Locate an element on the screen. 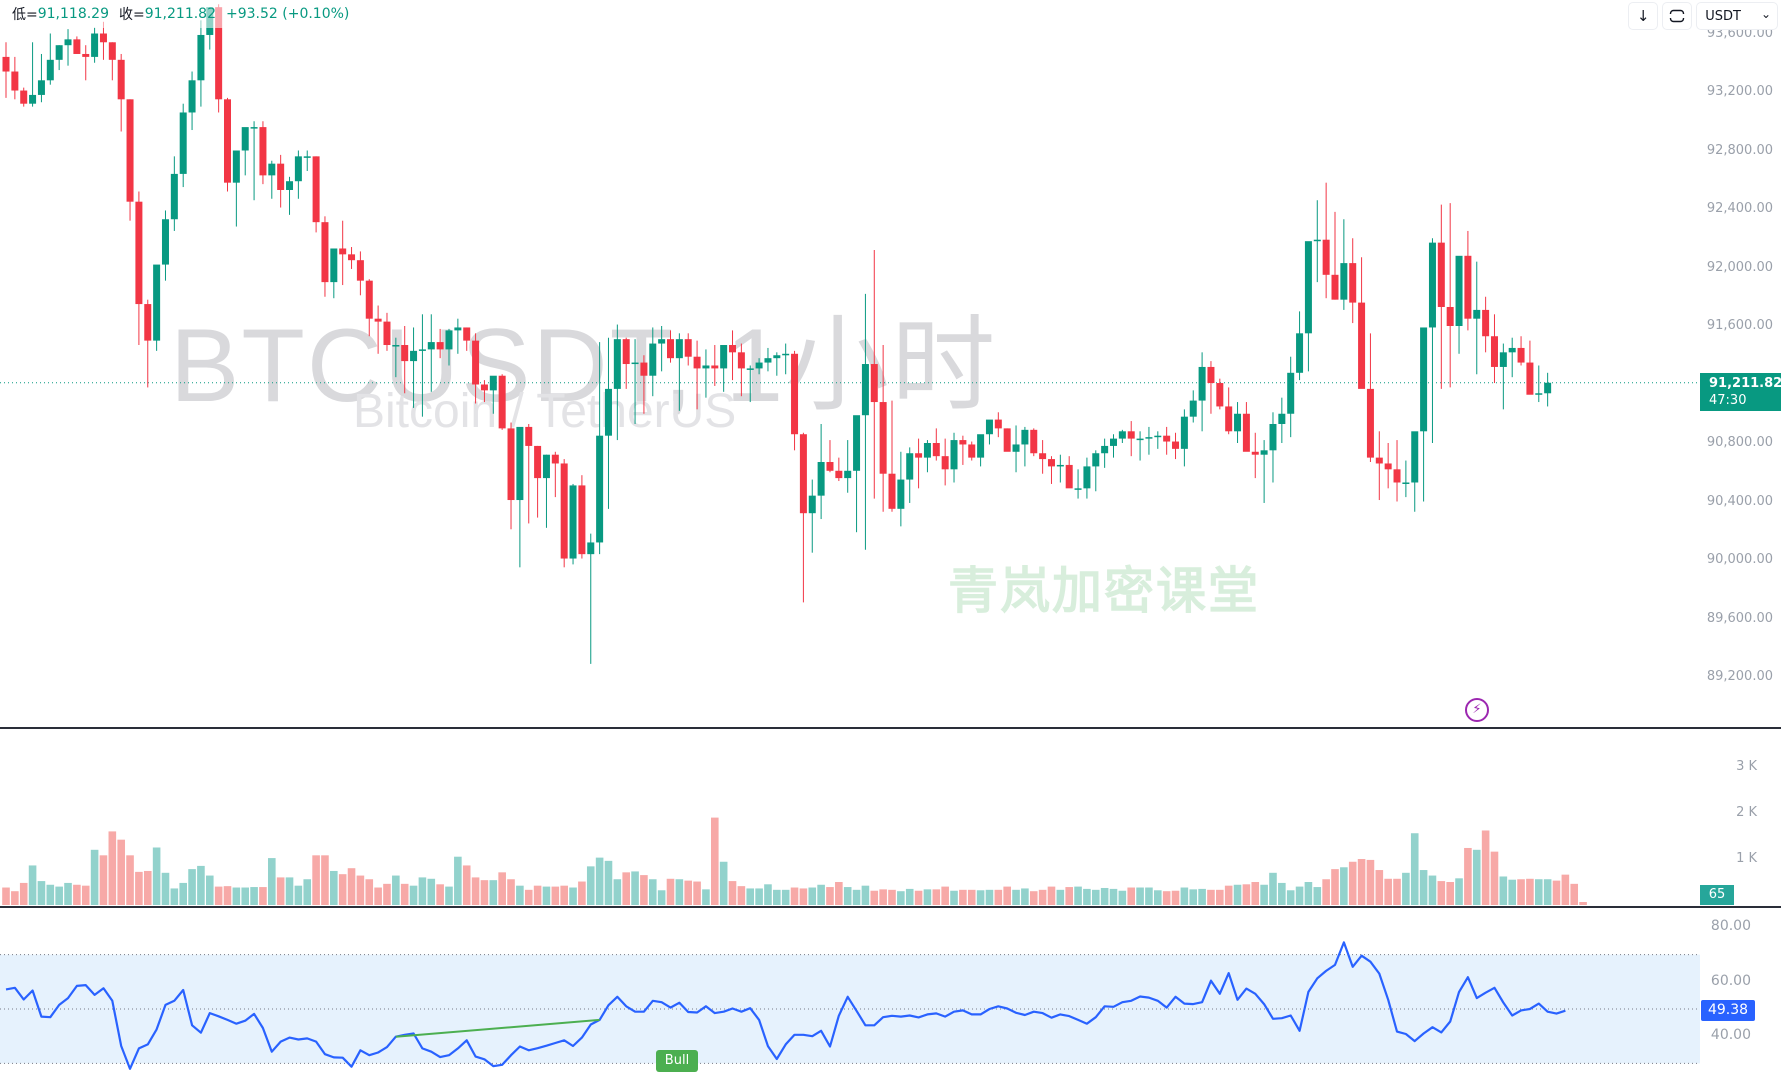 The height and width of the screenshot is (1080, 1781). rsi-tick: 60.00 is located at coordinates (1730, 980).